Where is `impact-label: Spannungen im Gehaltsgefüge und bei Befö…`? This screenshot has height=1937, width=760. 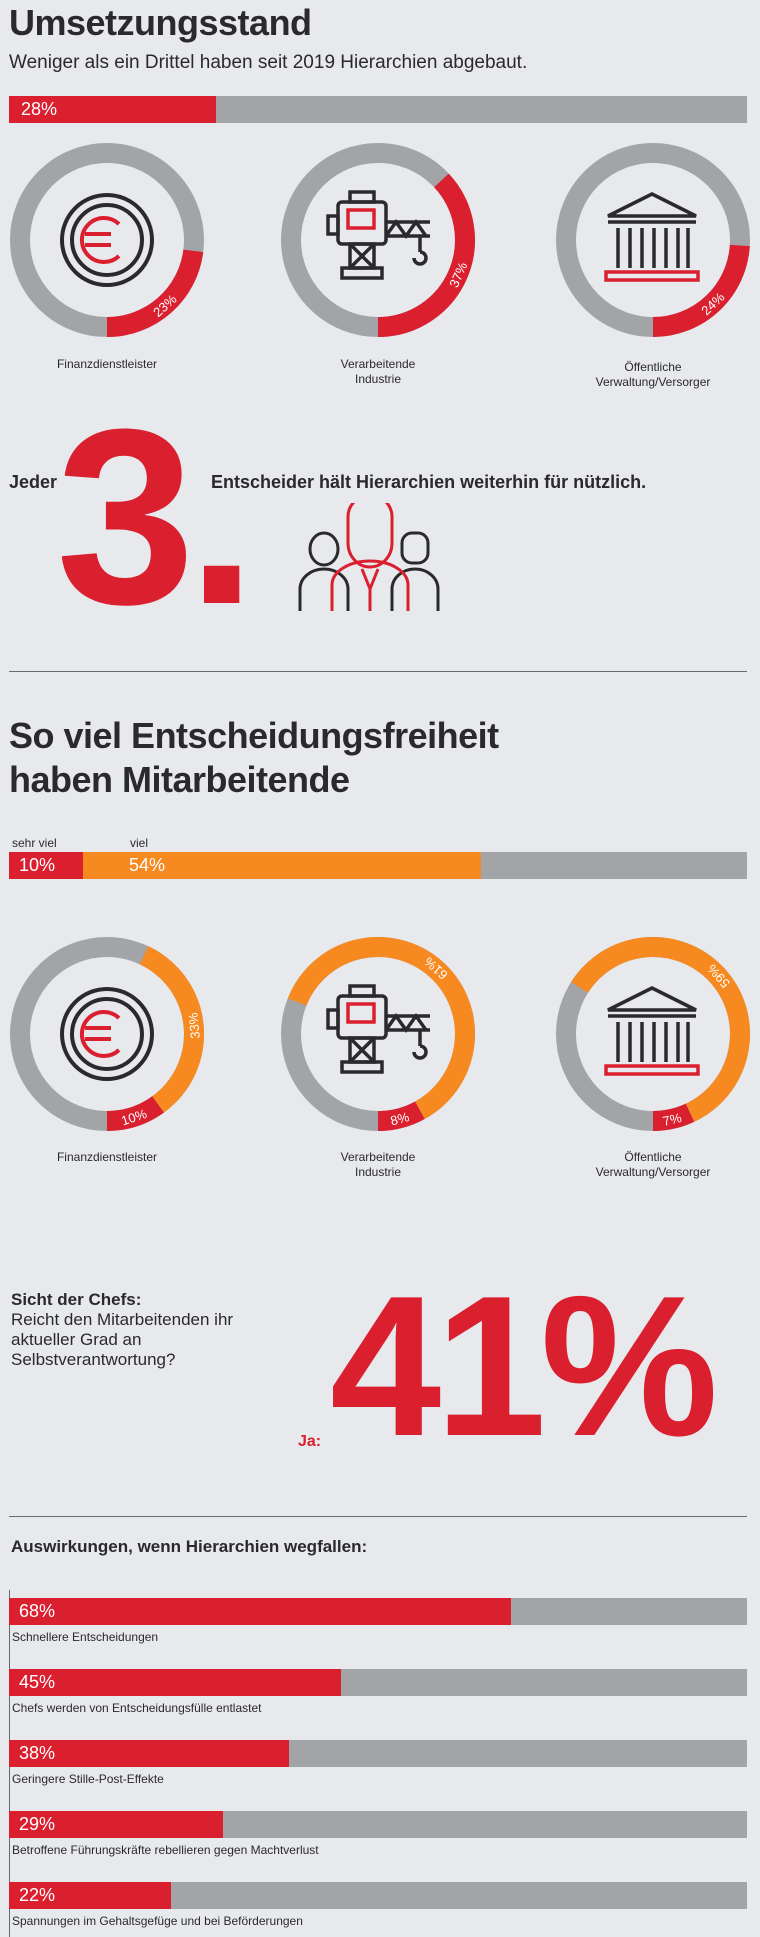 impact-label: Spannungen im Gehaltsgefüge und bei Befö… is located at coordinates (157, 1921).